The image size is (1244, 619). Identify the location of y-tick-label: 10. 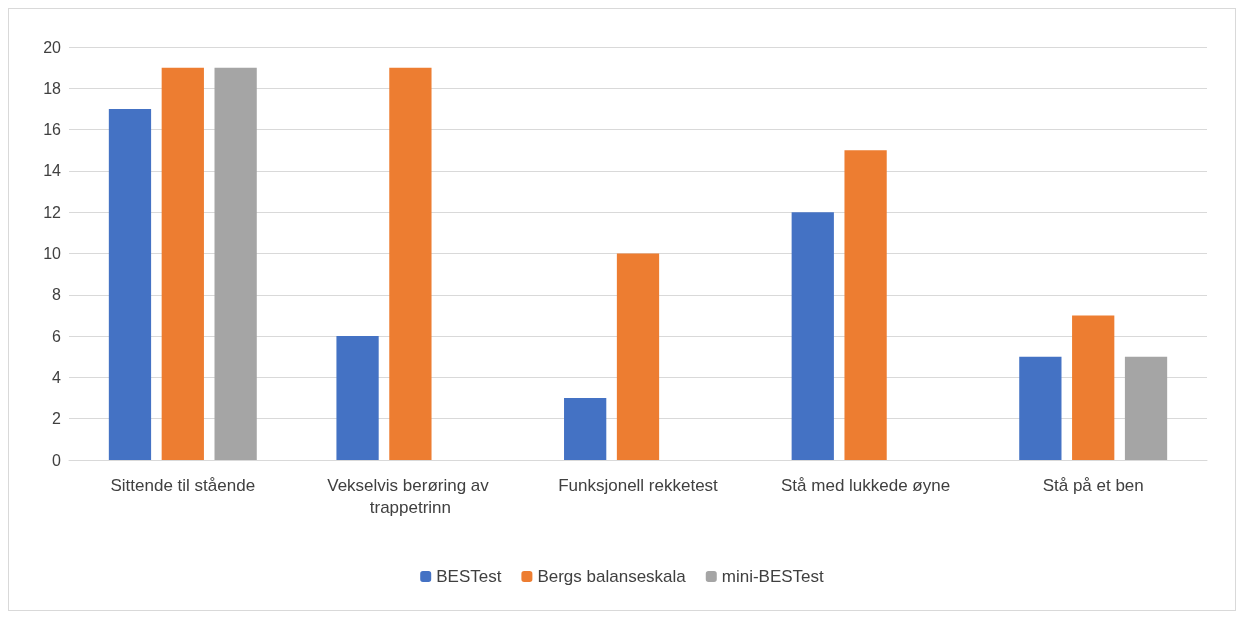
(52, 253).